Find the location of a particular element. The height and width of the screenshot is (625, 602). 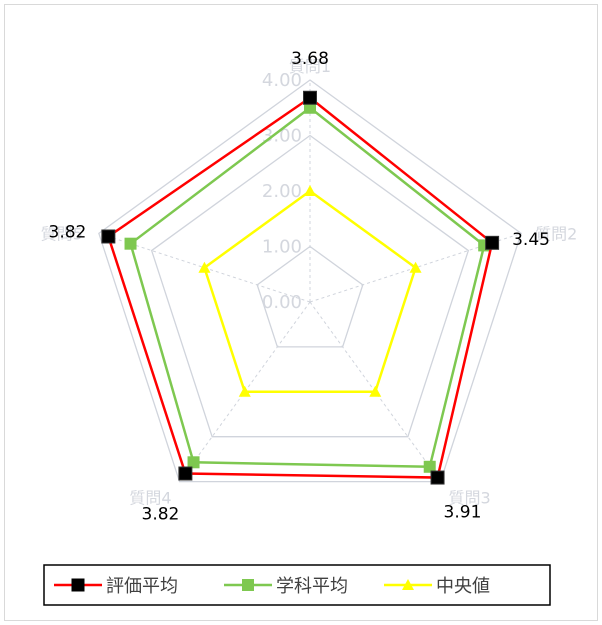

radial-tick-label: 1.00 is located at coordinates (282, 247).